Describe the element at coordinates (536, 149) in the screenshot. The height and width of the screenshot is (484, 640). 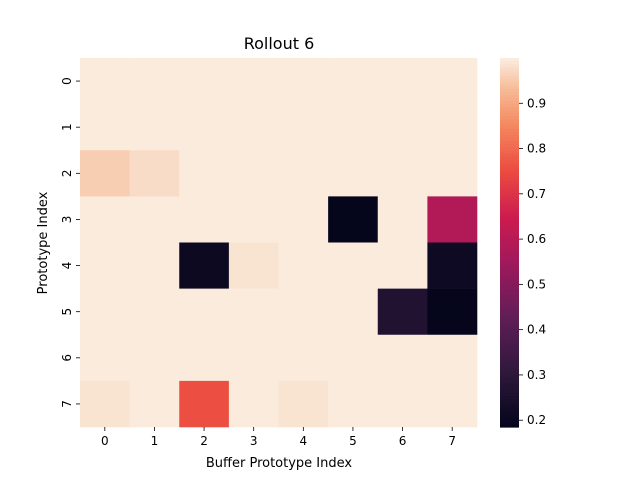
I see `colorbar-tick-label: 0.8` at that location.